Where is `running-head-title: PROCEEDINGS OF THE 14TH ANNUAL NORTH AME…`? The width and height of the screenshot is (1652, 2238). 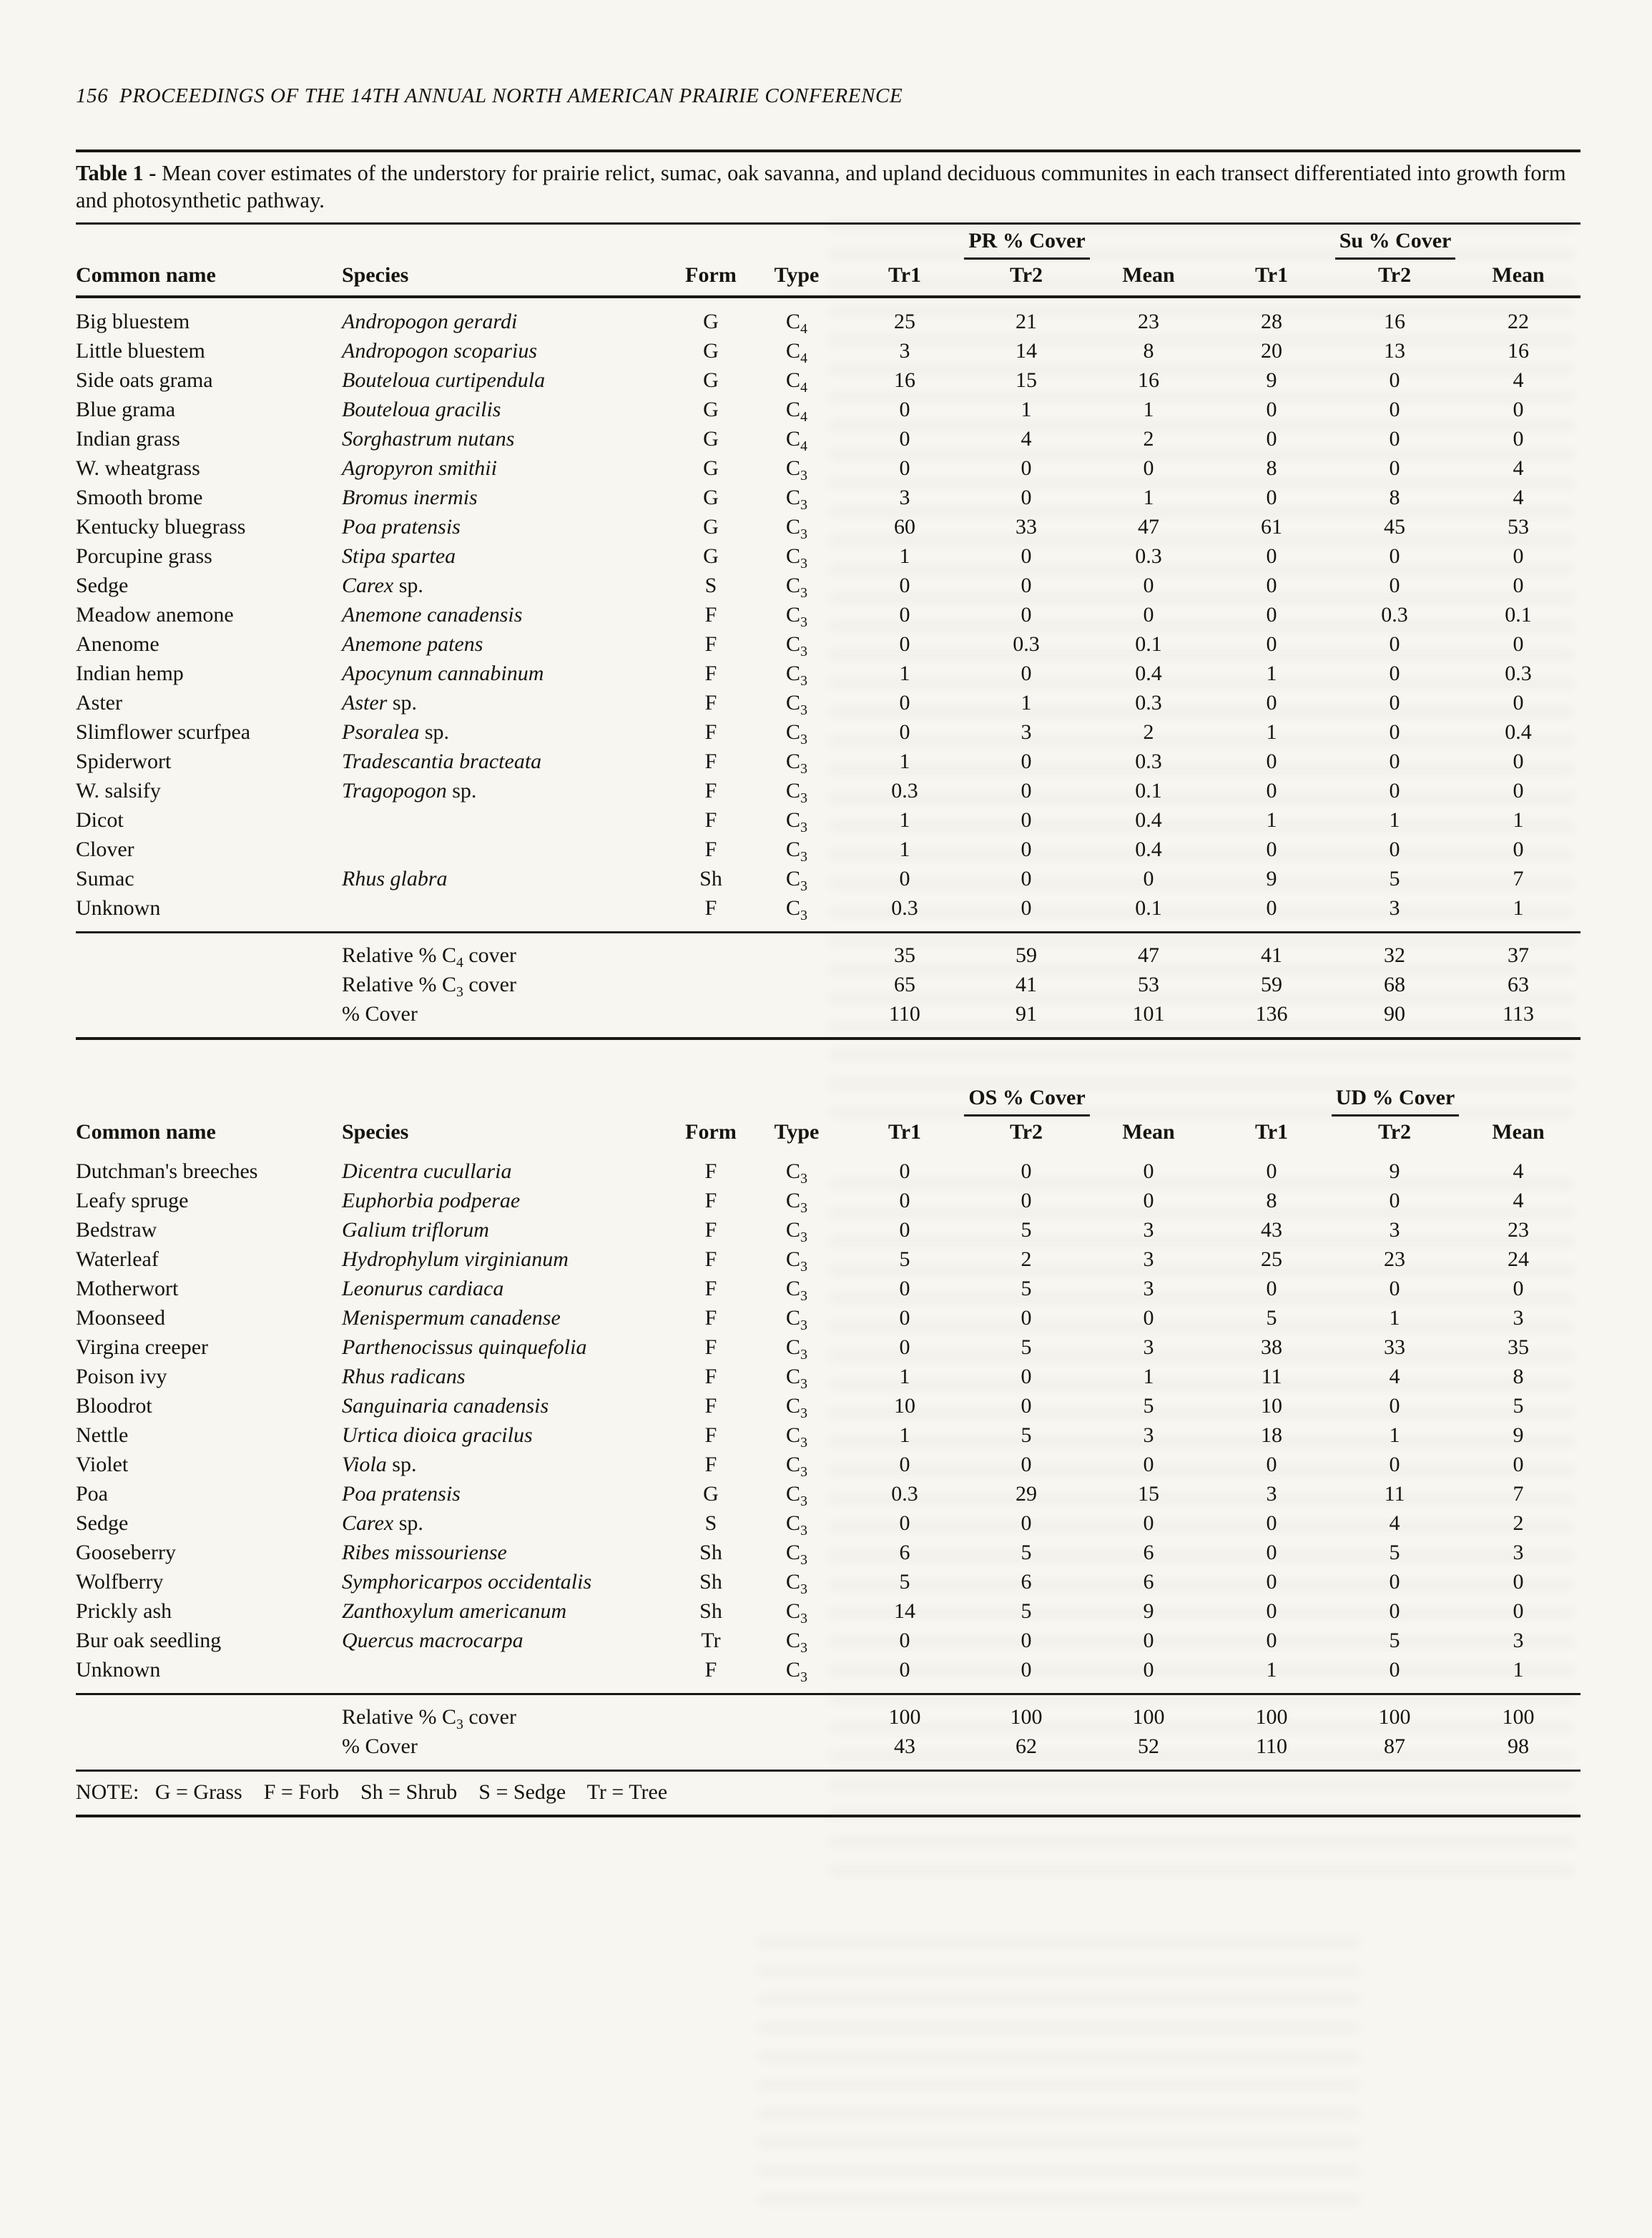 running-head-title: PROCEEDINGS OF THE 14TH ANNUAL NORTH AME… is located at coordinates (511, 95).